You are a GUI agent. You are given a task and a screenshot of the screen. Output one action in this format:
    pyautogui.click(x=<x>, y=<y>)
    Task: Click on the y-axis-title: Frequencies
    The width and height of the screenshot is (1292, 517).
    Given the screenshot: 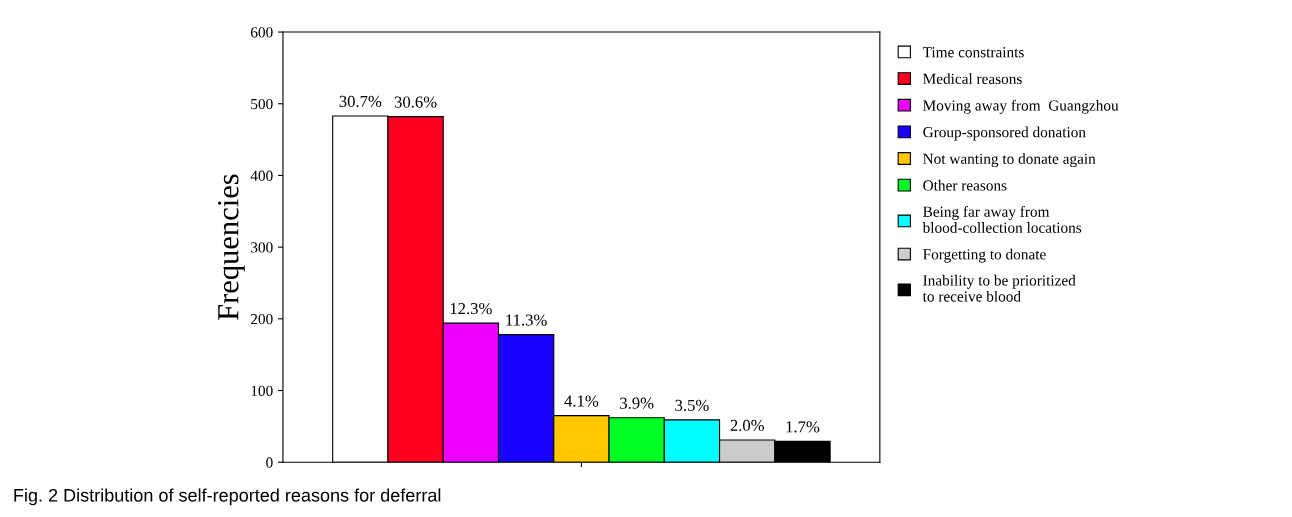 What is the action you would take?
    pyautogui.click(x=231, y=247)
    